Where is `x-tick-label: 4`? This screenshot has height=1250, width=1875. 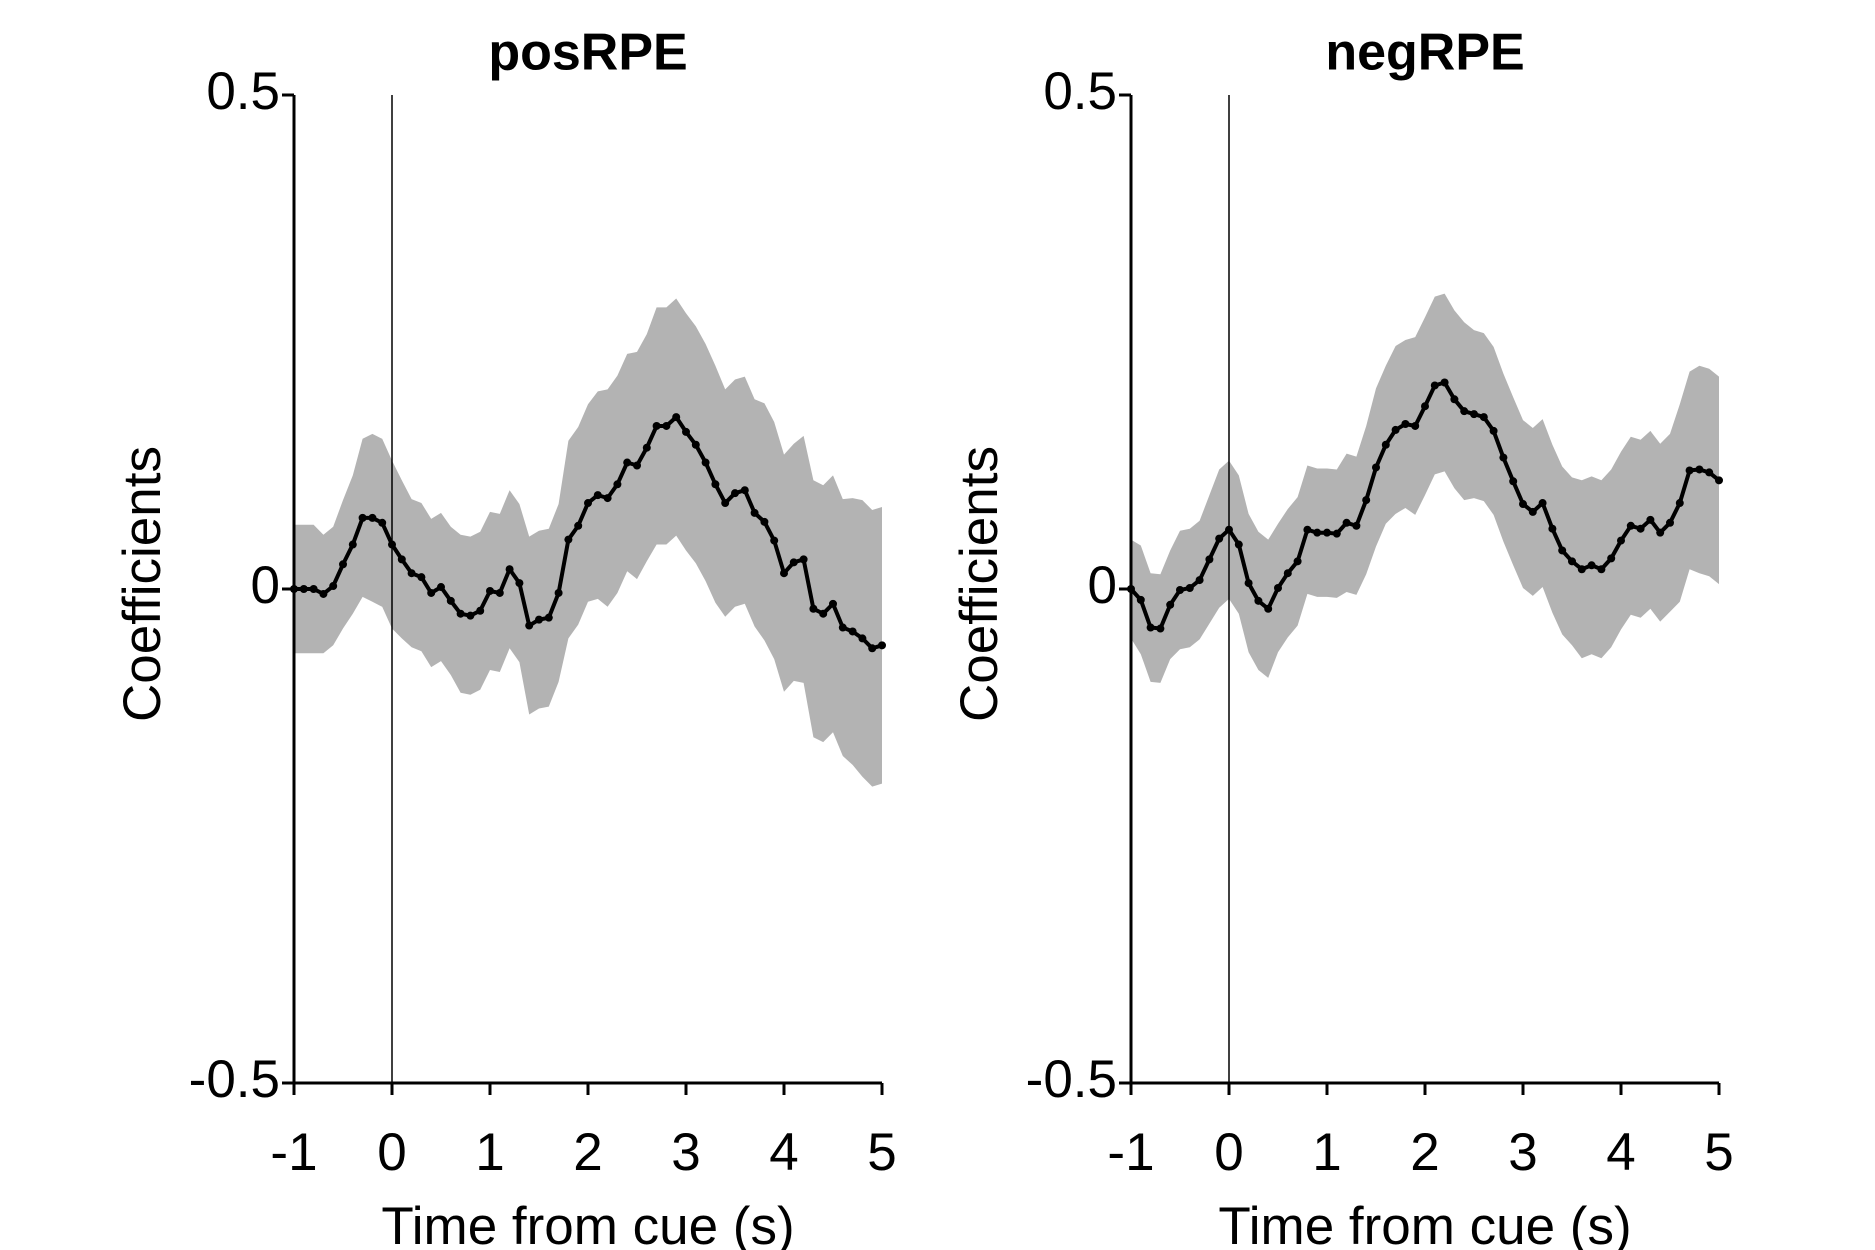
x-tick-label: 4 is located at coordinates (783, 1152).